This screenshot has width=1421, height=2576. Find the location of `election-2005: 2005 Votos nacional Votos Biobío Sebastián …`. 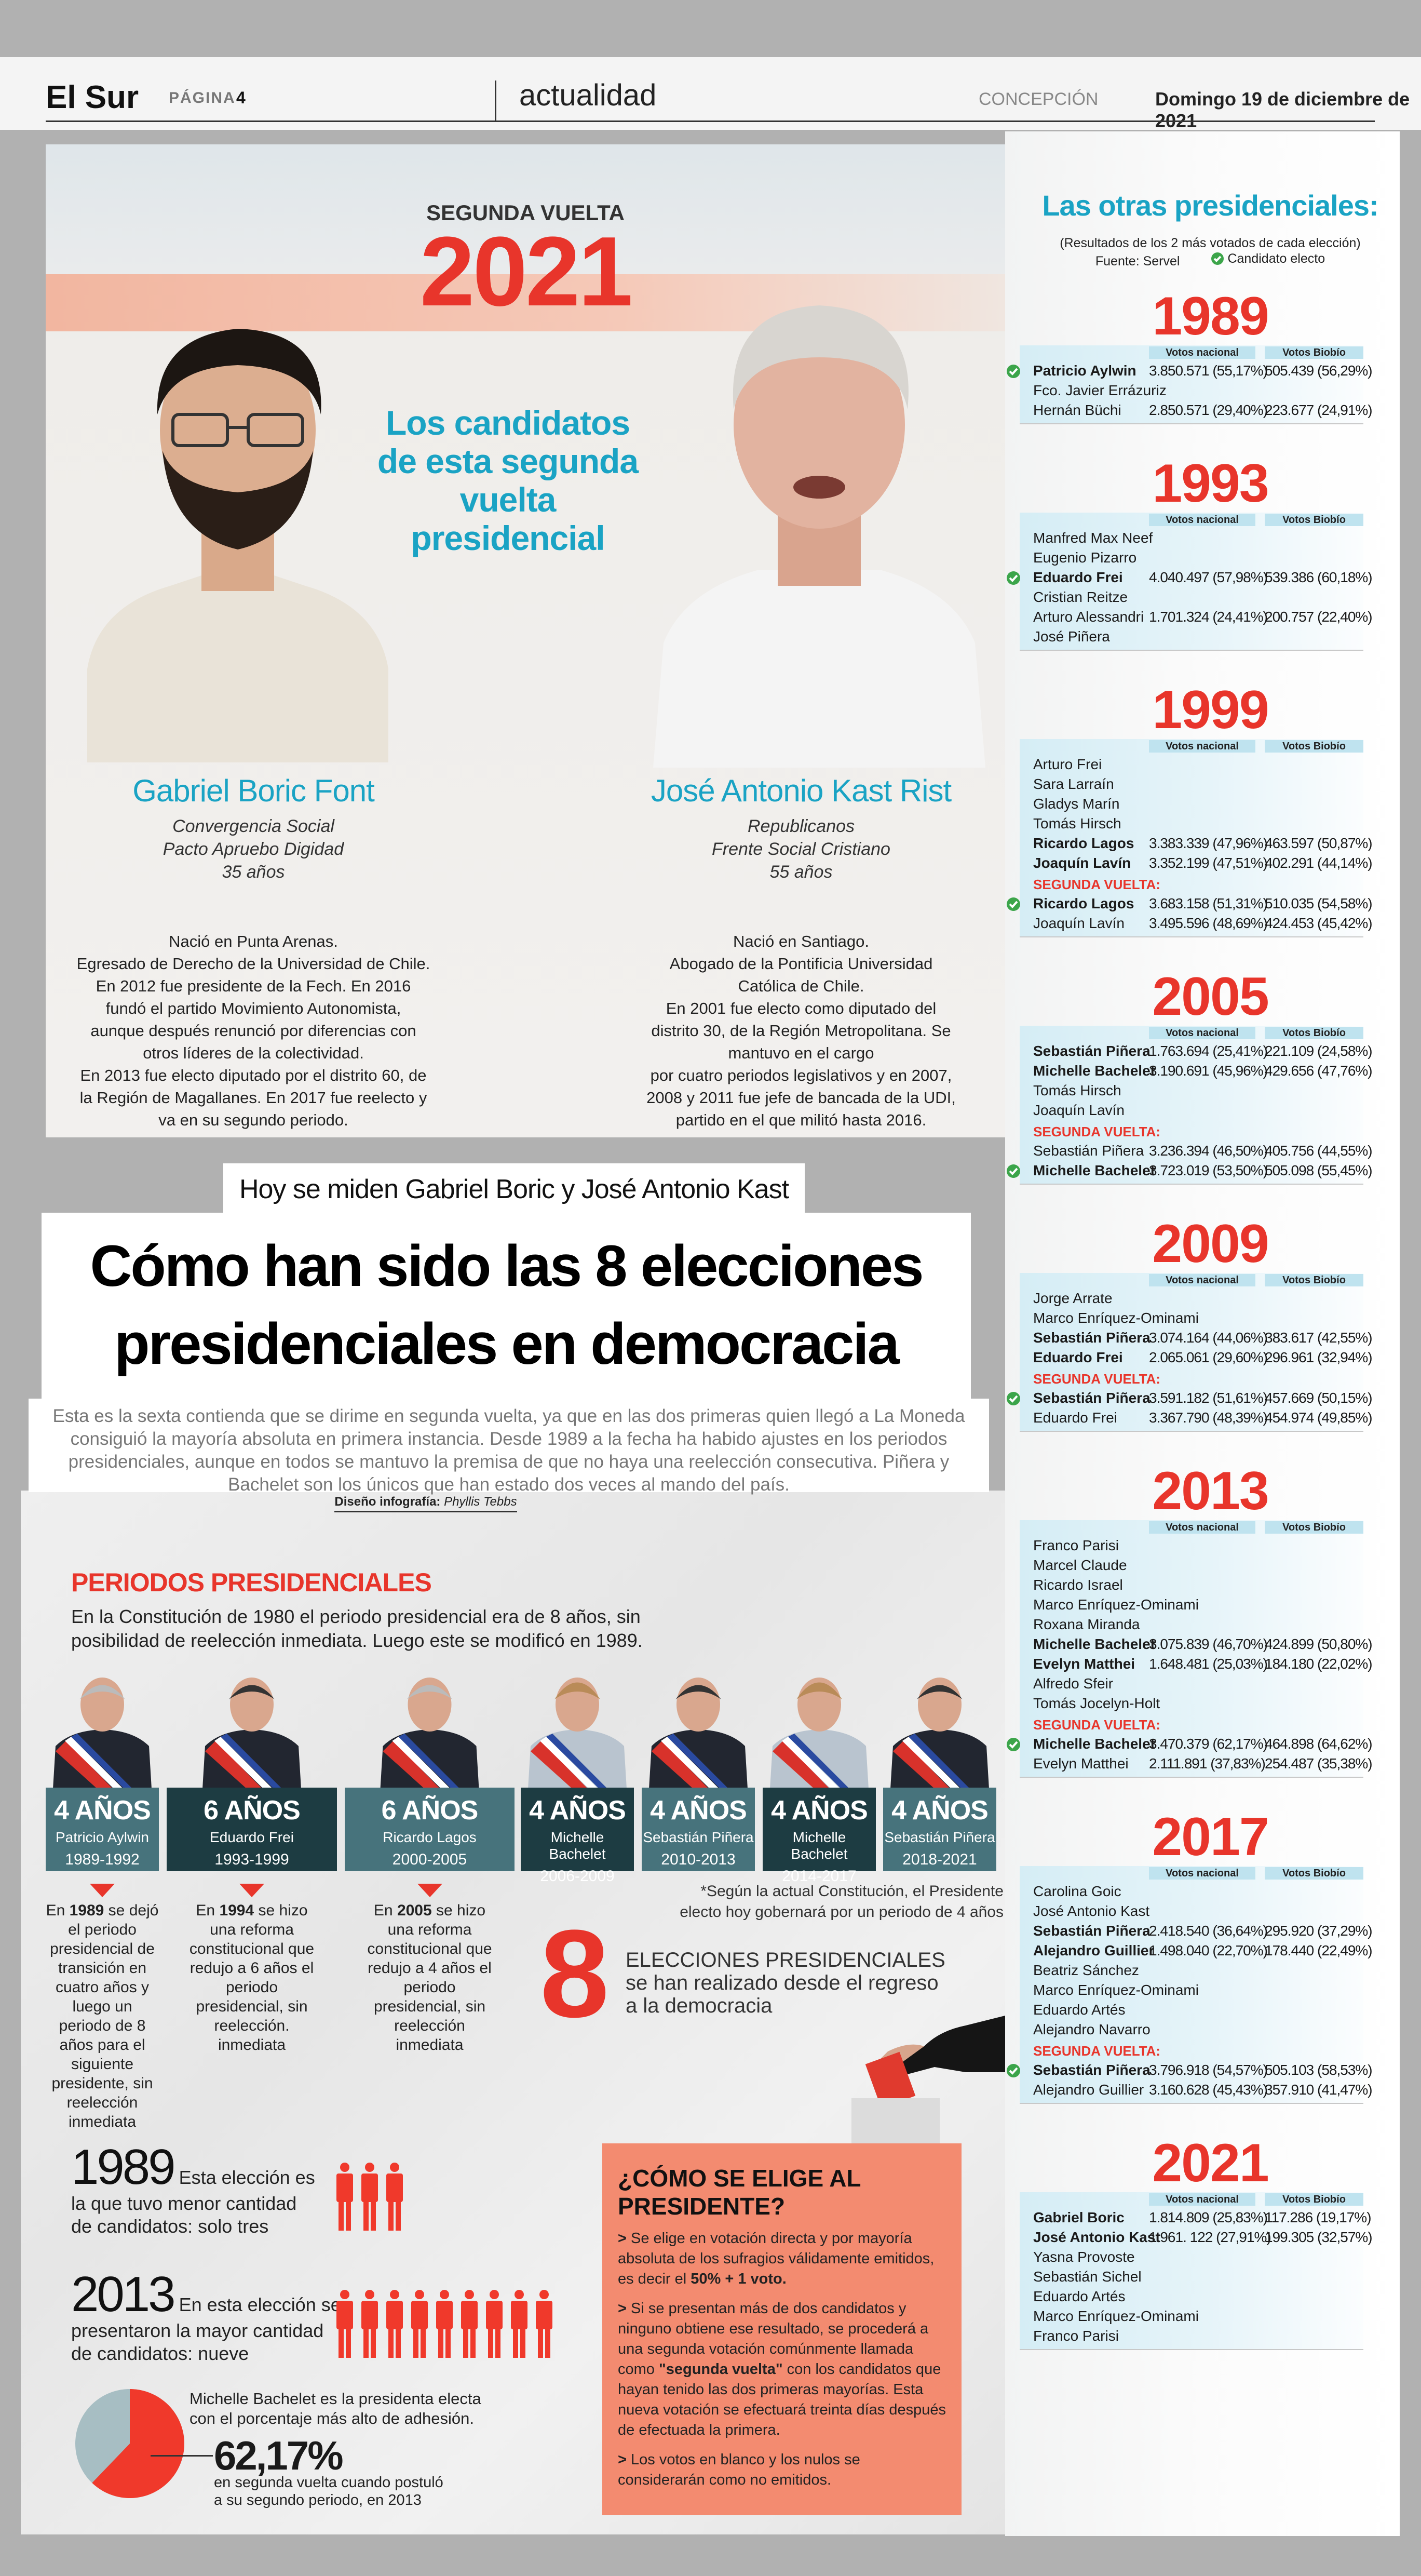

election-2005: 2005 Votos nacional Votos Biobío Sebastián … is located at coordinates (1203, 1077).